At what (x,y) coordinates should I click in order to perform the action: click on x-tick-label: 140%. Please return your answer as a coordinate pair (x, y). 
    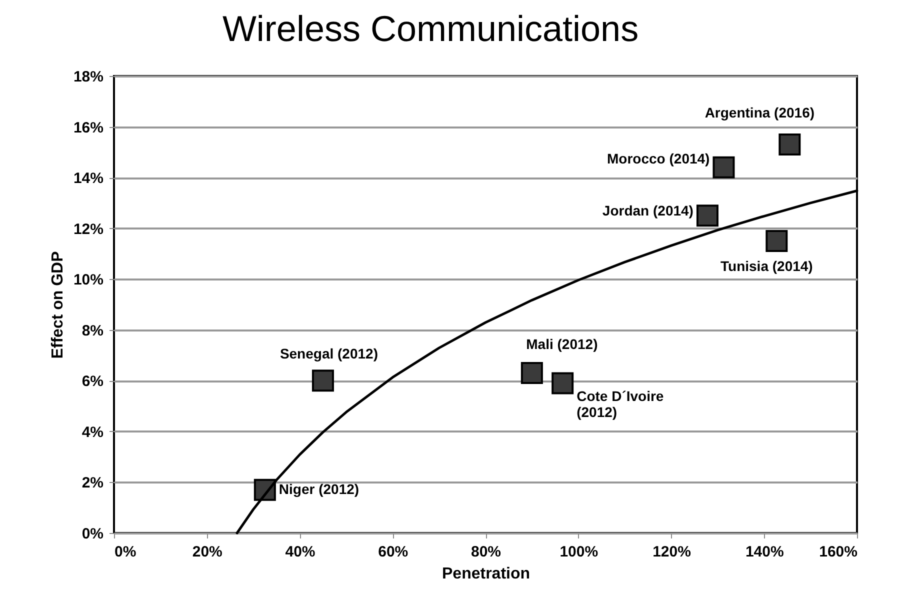
    Looking at the image, I should click on (764, 552).